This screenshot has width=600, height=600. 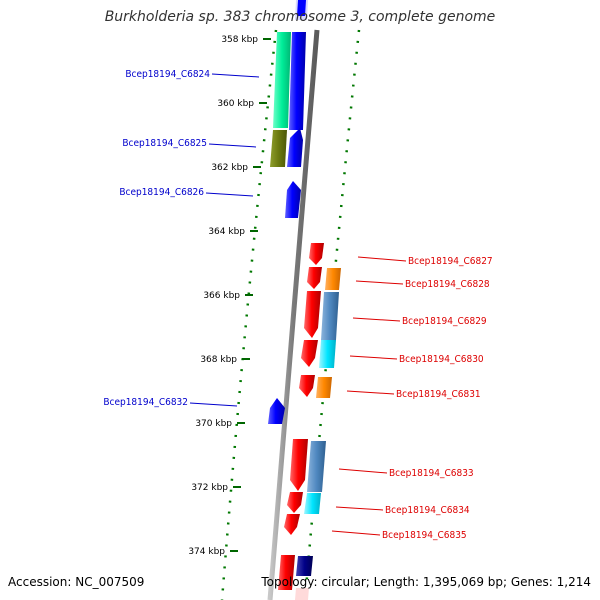 What do you see at coordinates (76, 582) in the screenshot?
I see `accession-text: Accession: NC_007509` at bounding box center [76, 582].